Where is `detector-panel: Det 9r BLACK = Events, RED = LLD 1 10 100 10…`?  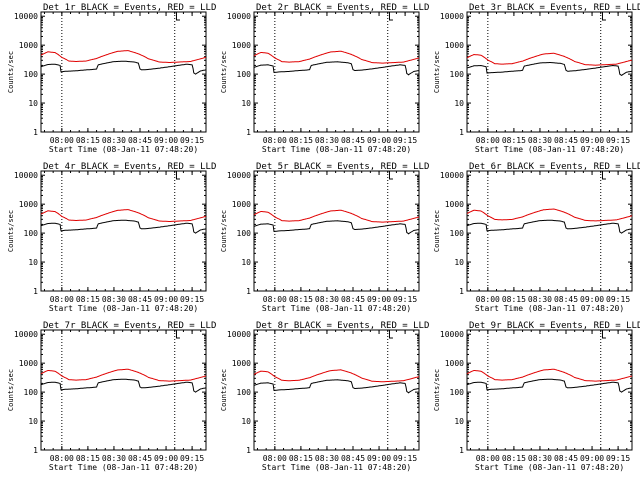
detector-panel: Det 9r BLACK = Events, RED = LLD 1 10 100 10… is located at coordinates (536, 396).